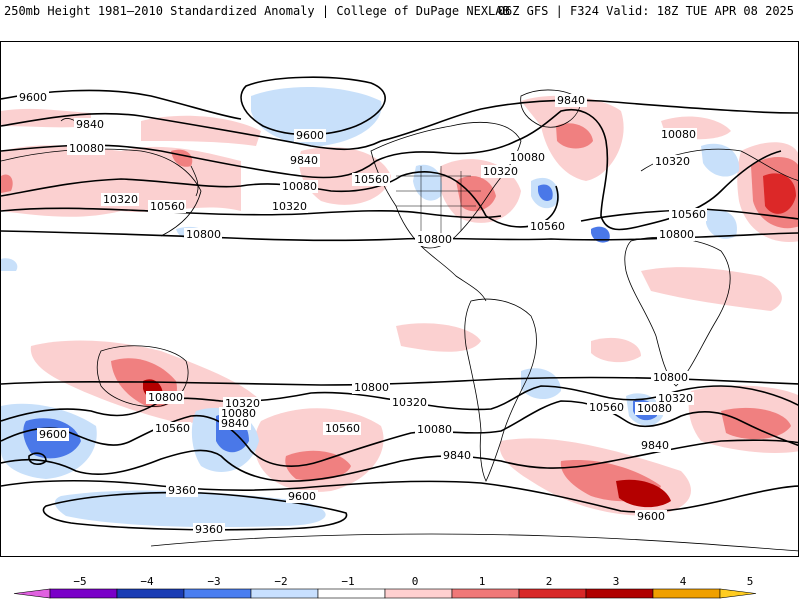  Describe the element at coordinates (281, 581) in the screenshot. I see `colorbar-tick-label: −2` at that location.